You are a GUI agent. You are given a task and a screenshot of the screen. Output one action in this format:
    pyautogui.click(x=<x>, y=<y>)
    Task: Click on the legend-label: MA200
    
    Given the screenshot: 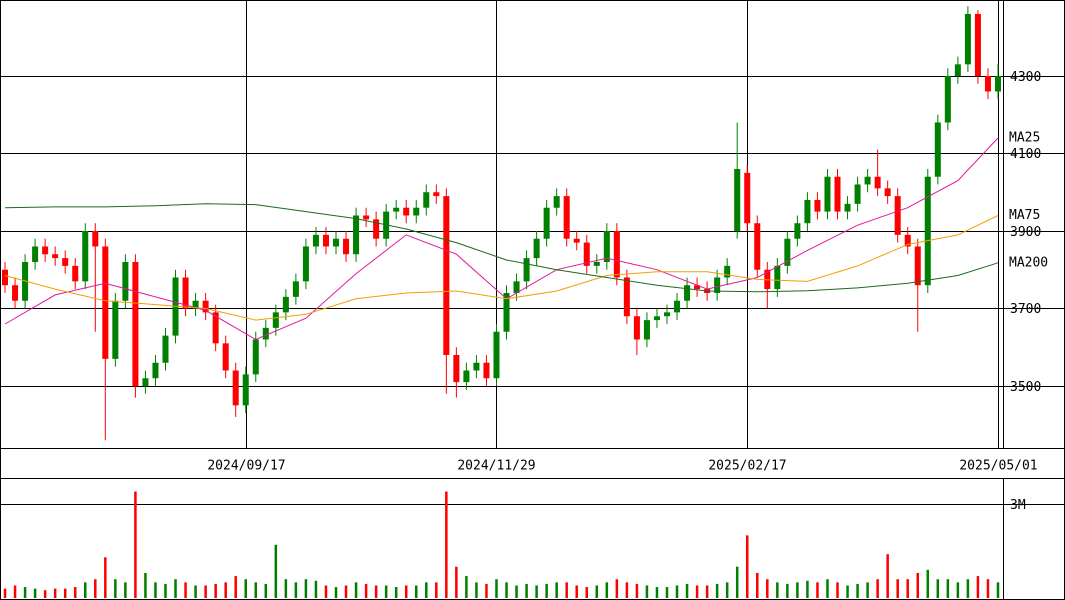 What is the action you would take?
    pyautogui.click(x=1028, y=262)
    